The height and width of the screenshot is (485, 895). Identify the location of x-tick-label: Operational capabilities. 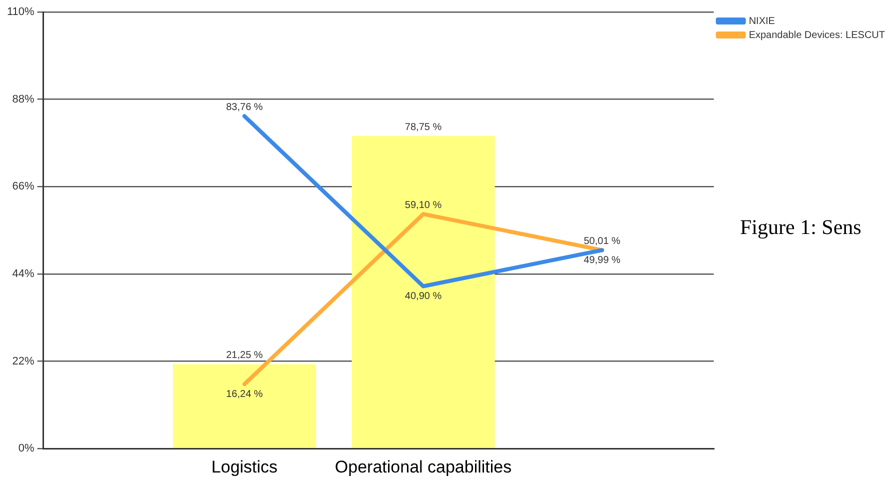
(423, 466).